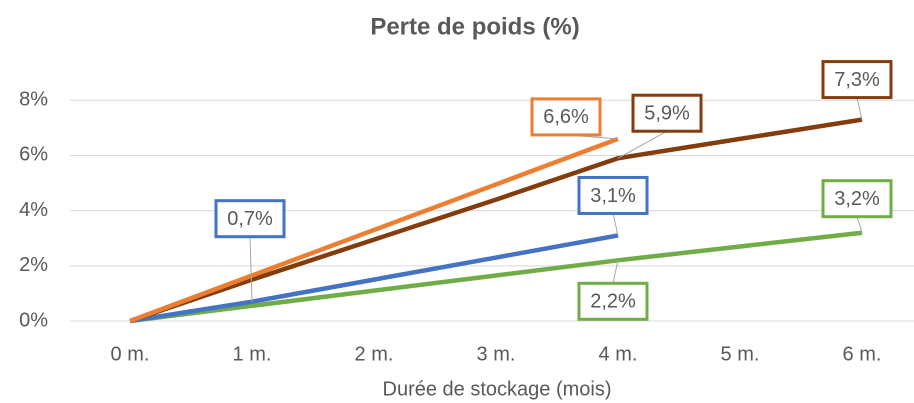 This screenshot has width=914, height=403. I want to click on x-tick-label: 3 m., so click(496, 354).